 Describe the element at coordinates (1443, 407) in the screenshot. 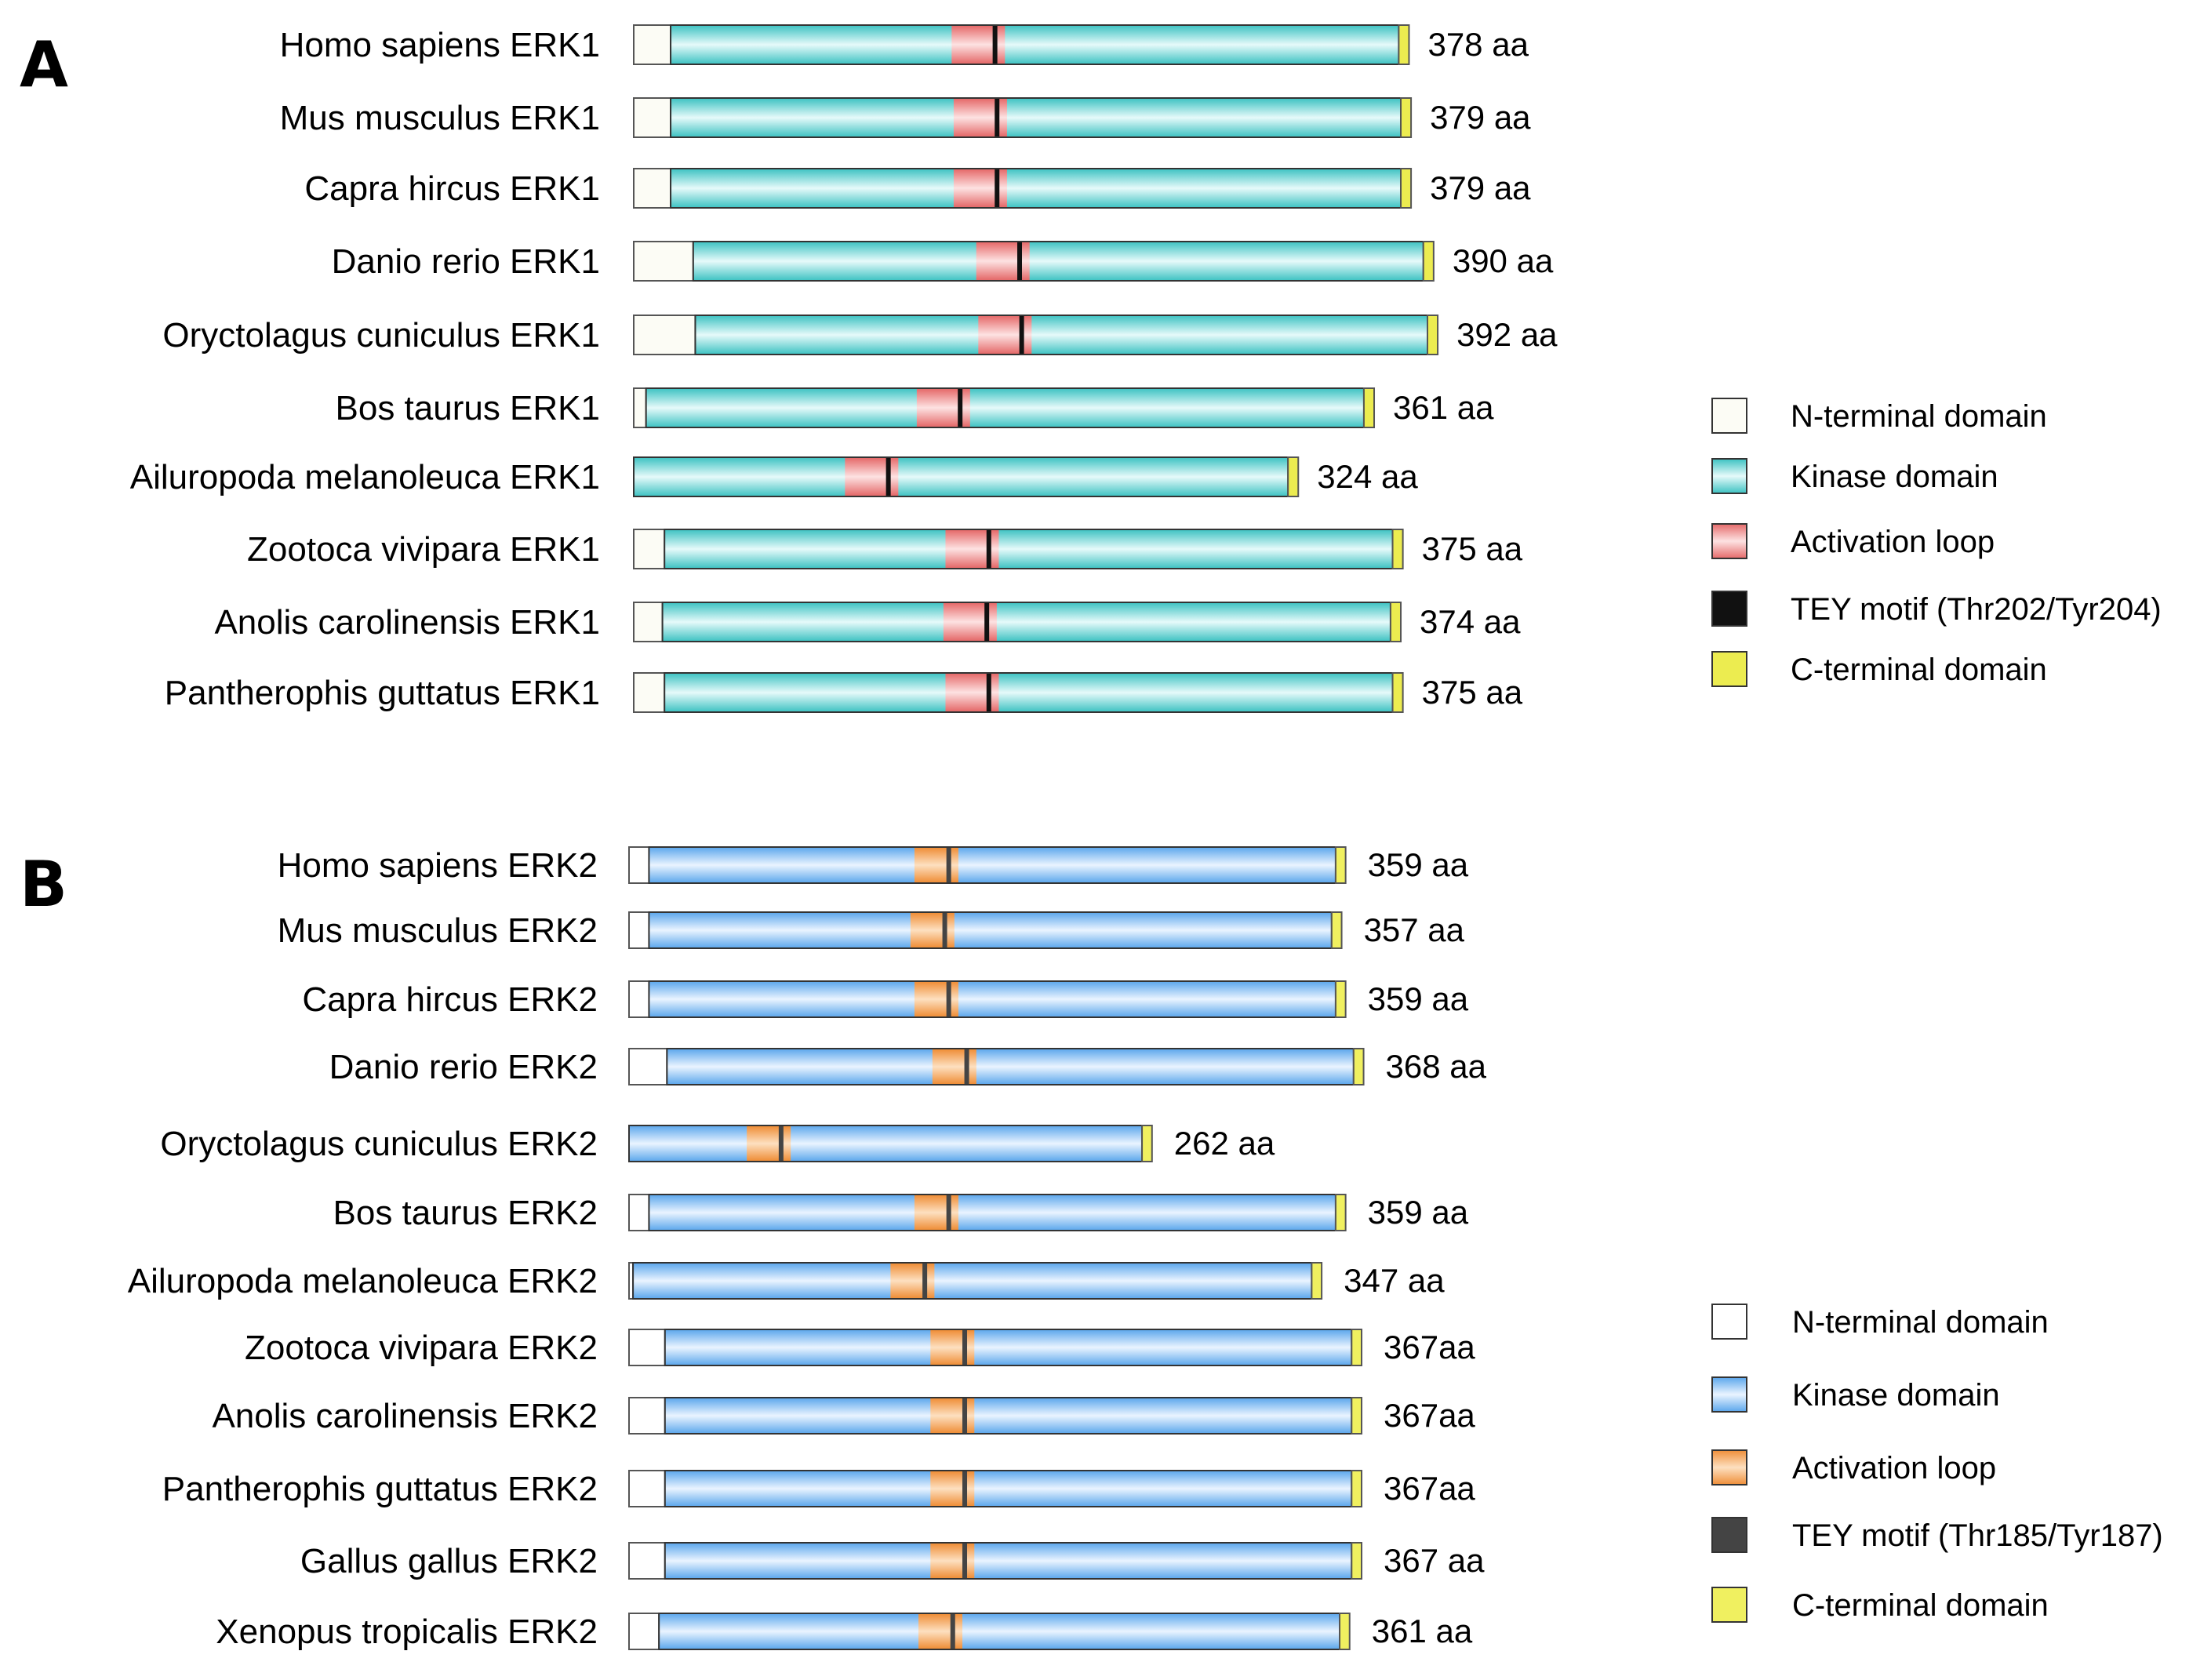

I see `length-label: 361 aa` at that location.